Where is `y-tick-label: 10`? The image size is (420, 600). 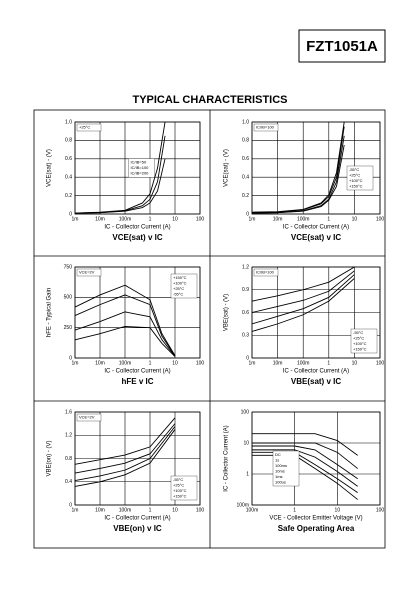
y-tick-label: 10 is located at coordinates (246, 443).